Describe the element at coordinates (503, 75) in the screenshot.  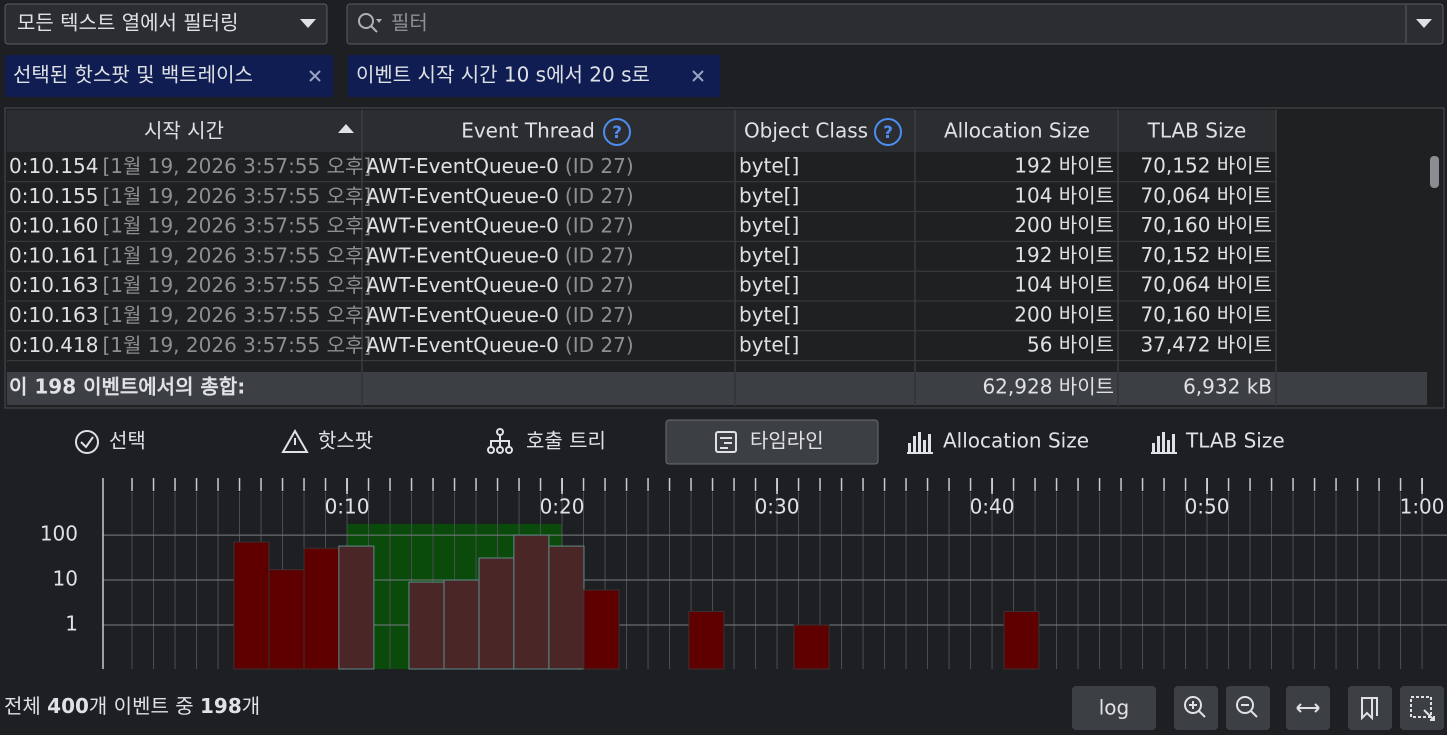
I see `chip-label: 이벤트 시작 시간 10 s에서 20 s로` at that location.